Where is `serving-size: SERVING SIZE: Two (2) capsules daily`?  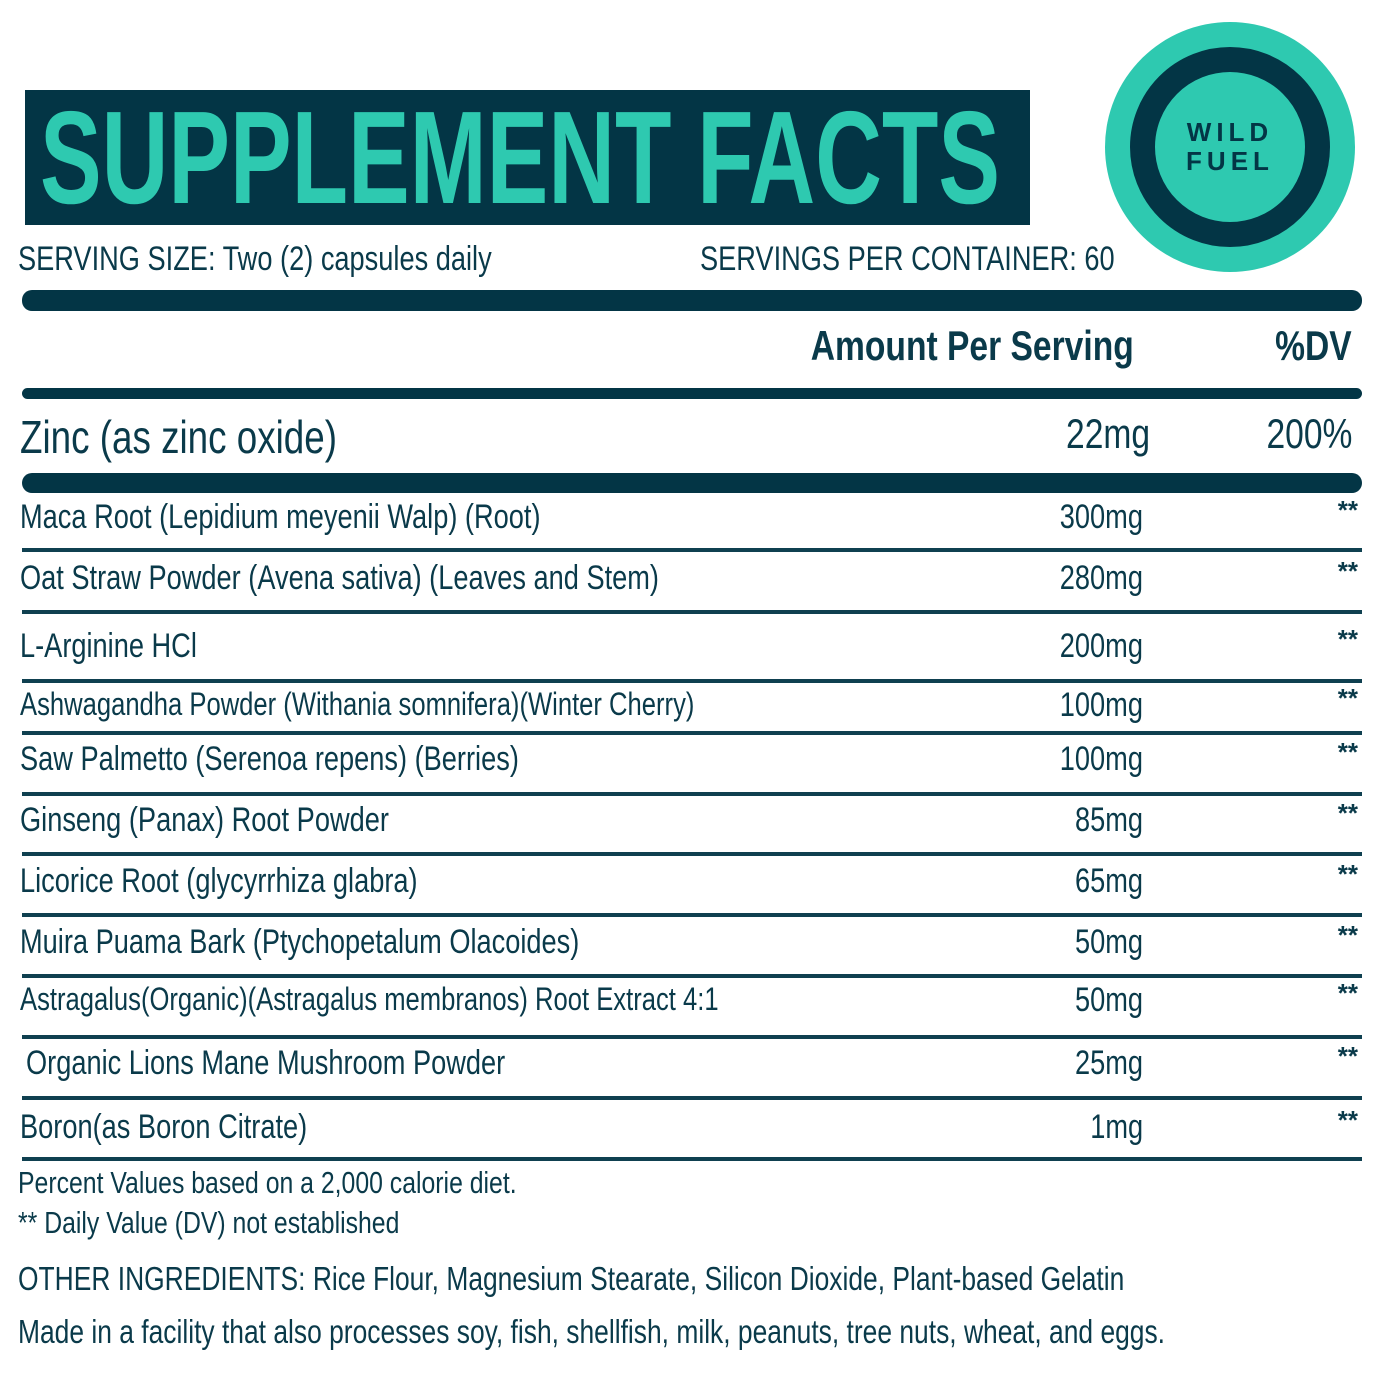 serving-size: SERVING SIZE: Two (2) capsules daily is located at coordinates (255, 259).